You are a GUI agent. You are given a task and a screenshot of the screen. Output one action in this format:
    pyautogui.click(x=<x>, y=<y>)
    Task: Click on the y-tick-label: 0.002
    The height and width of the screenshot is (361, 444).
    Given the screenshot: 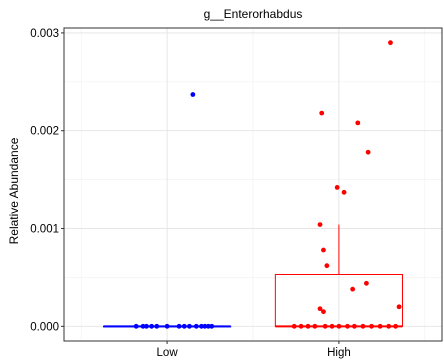 What is the action you would take?
    pyautogui.click(x=44, y=132)
    